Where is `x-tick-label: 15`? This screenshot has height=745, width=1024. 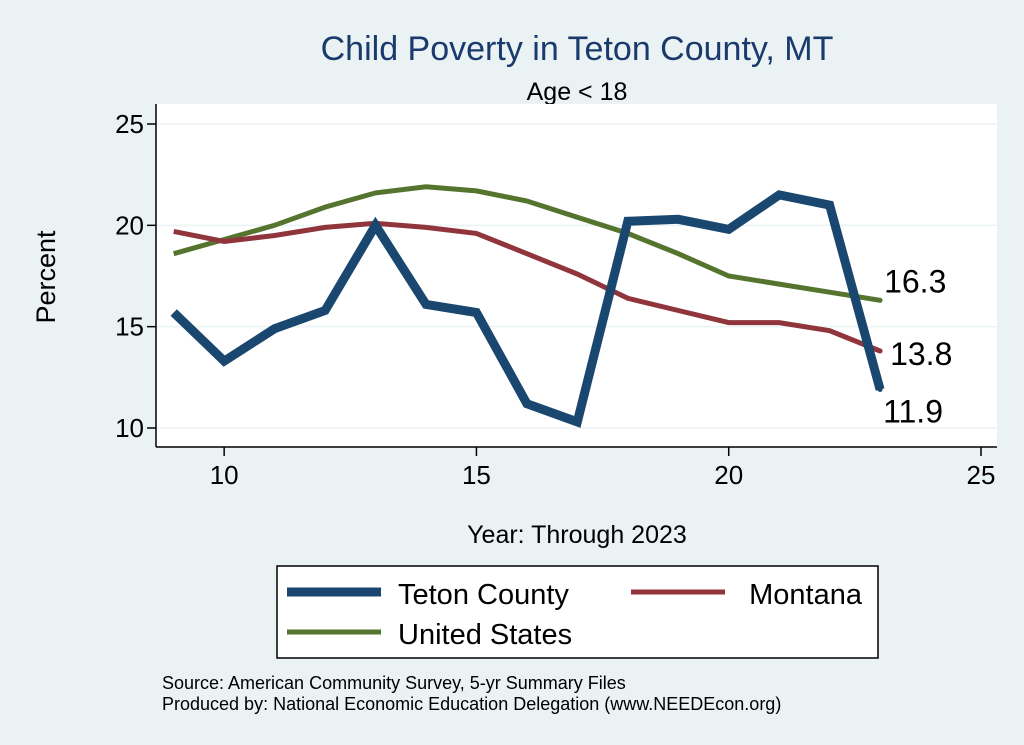 x-tick-label: 15 is located at coordinates (476, 475).